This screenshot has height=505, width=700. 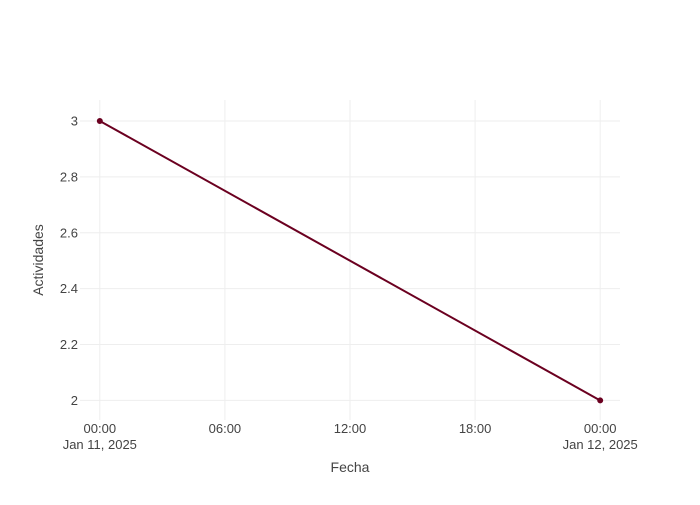 I want to click on y-tick-label: 2.8, so click(x=69, y=176).